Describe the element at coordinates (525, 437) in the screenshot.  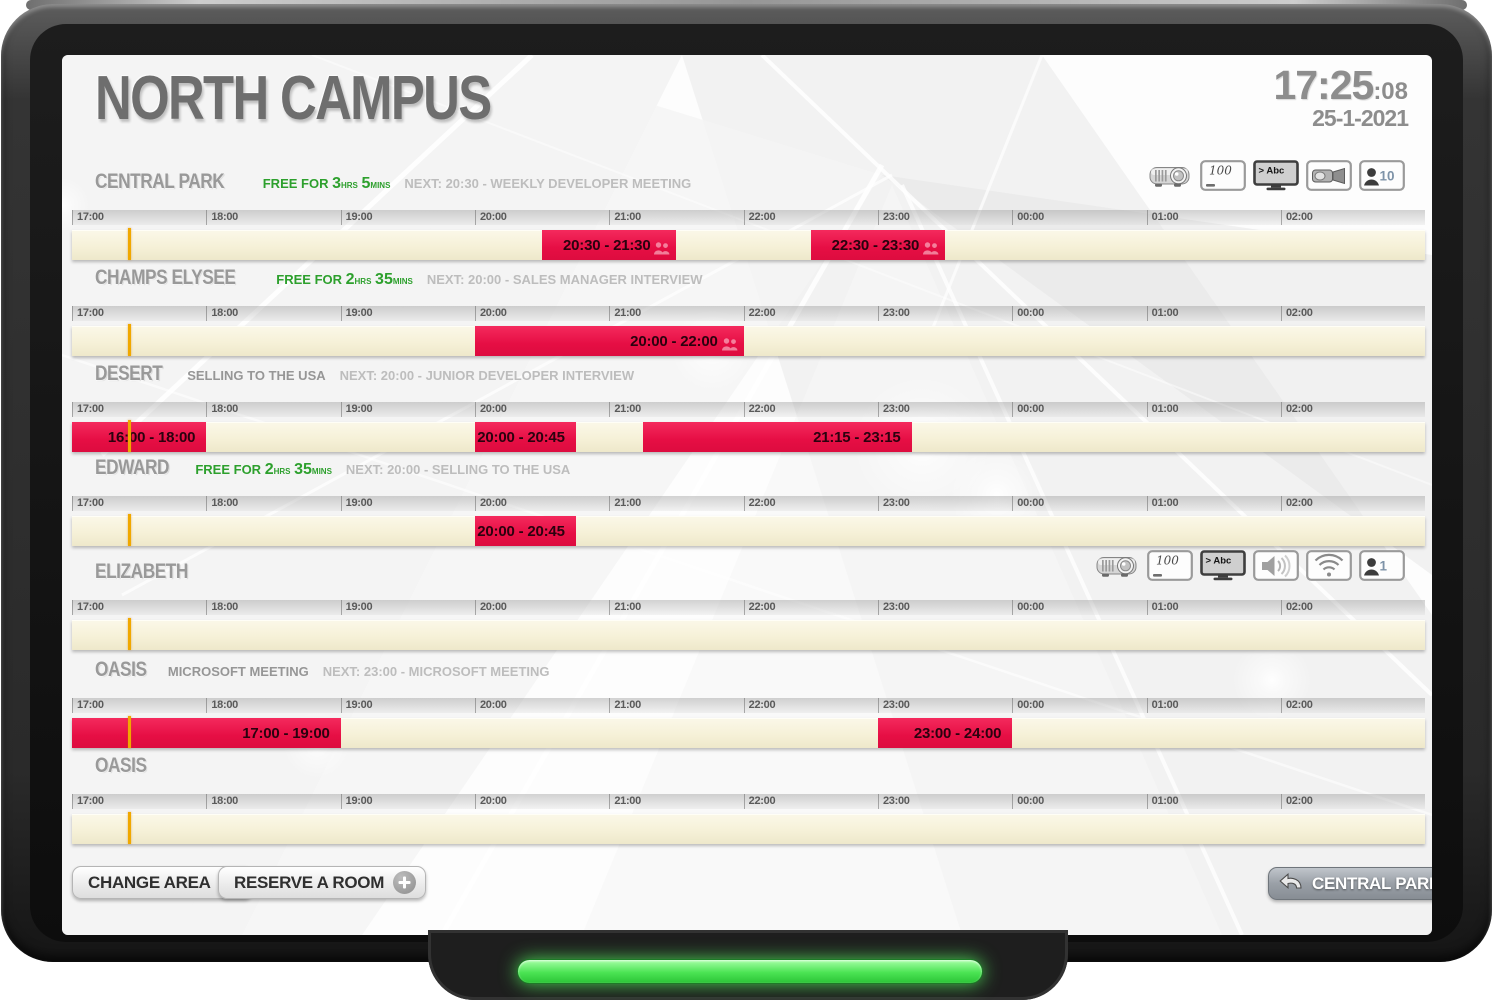
I see `booking-block: 20:00 - 20:45` at that location.